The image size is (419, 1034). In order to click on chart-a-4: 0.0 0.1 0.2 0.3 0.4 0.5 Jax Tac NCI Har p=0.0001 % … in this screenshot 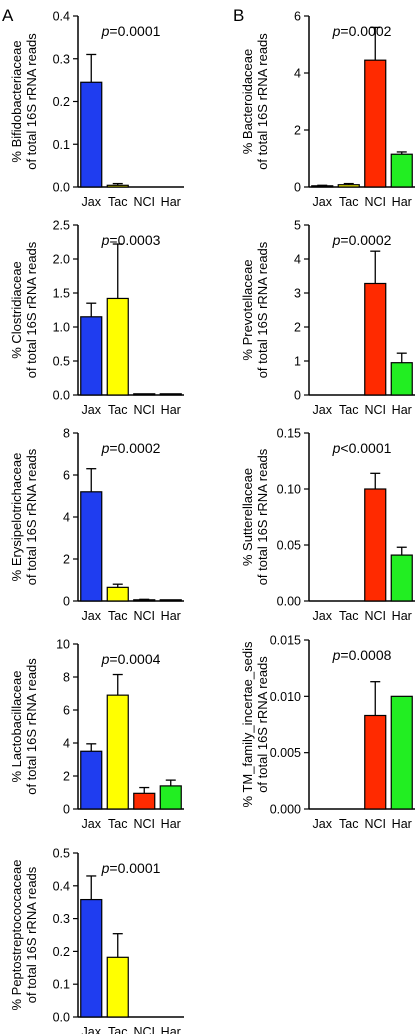, I will do `click(96, 940)`.